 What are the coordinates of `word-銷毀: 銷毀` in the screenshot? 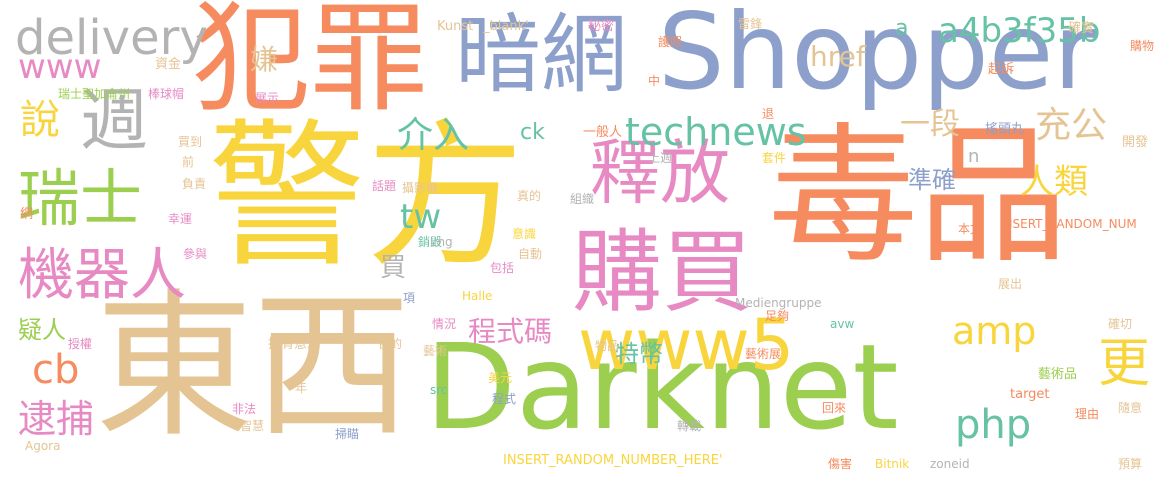 It's located at (430, 242).